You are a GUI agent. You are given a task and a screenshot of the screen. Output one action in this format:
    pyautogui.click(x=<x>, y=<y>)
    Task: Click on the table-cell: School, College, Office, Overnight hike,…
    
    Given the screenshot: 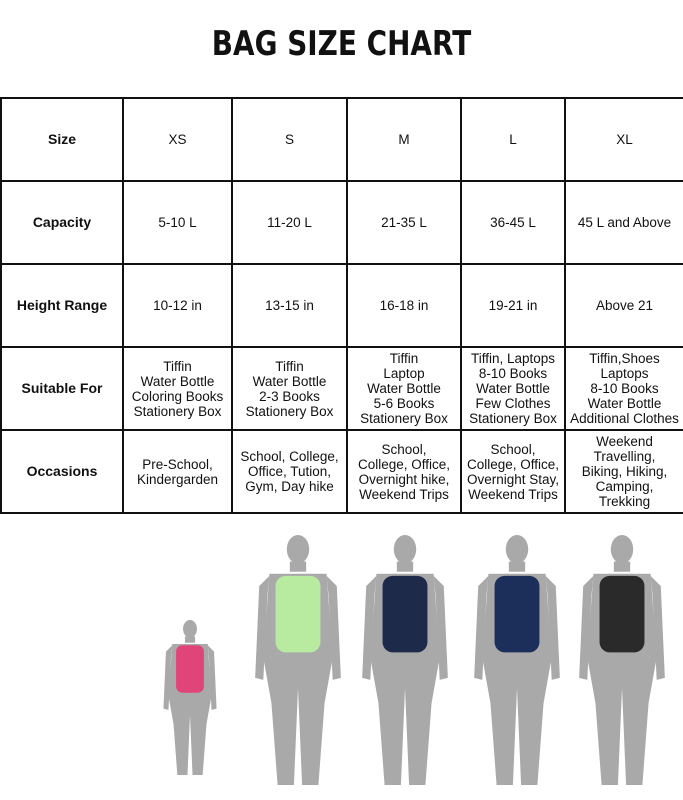 What is the action you would take?
    pyautogui.click(x=404, y=471)
    